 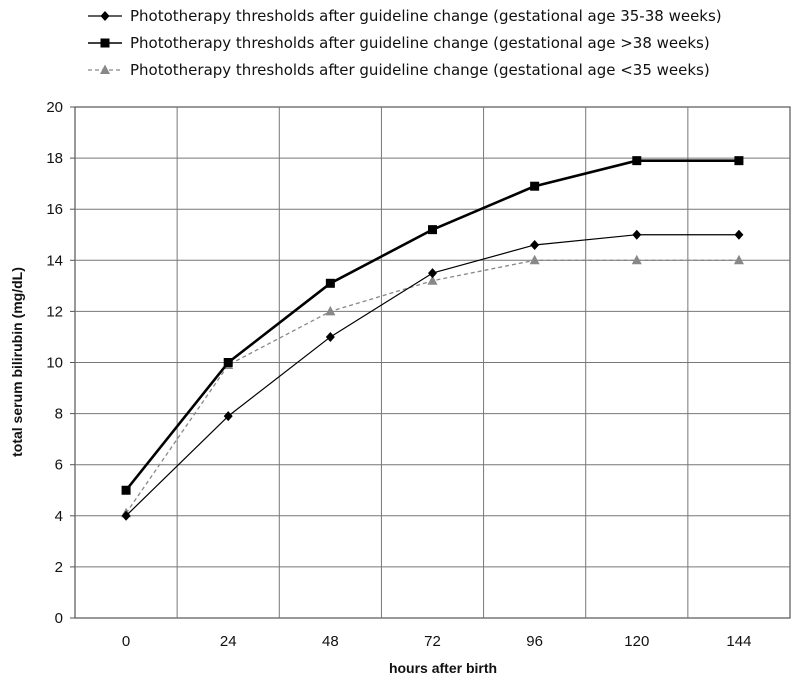 I want to click on x-axis-label: hours after birth, so click(x=443, y=668).